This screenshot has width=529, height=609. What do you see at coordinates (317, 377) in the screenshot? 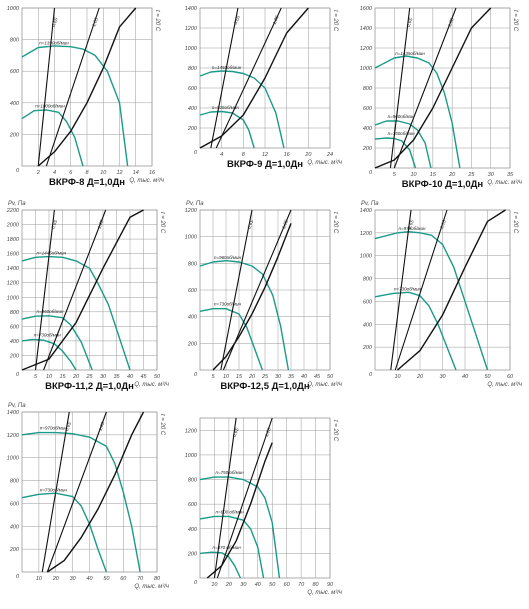
I see `x-tick-label: 45` at bounding box center [317, 377].